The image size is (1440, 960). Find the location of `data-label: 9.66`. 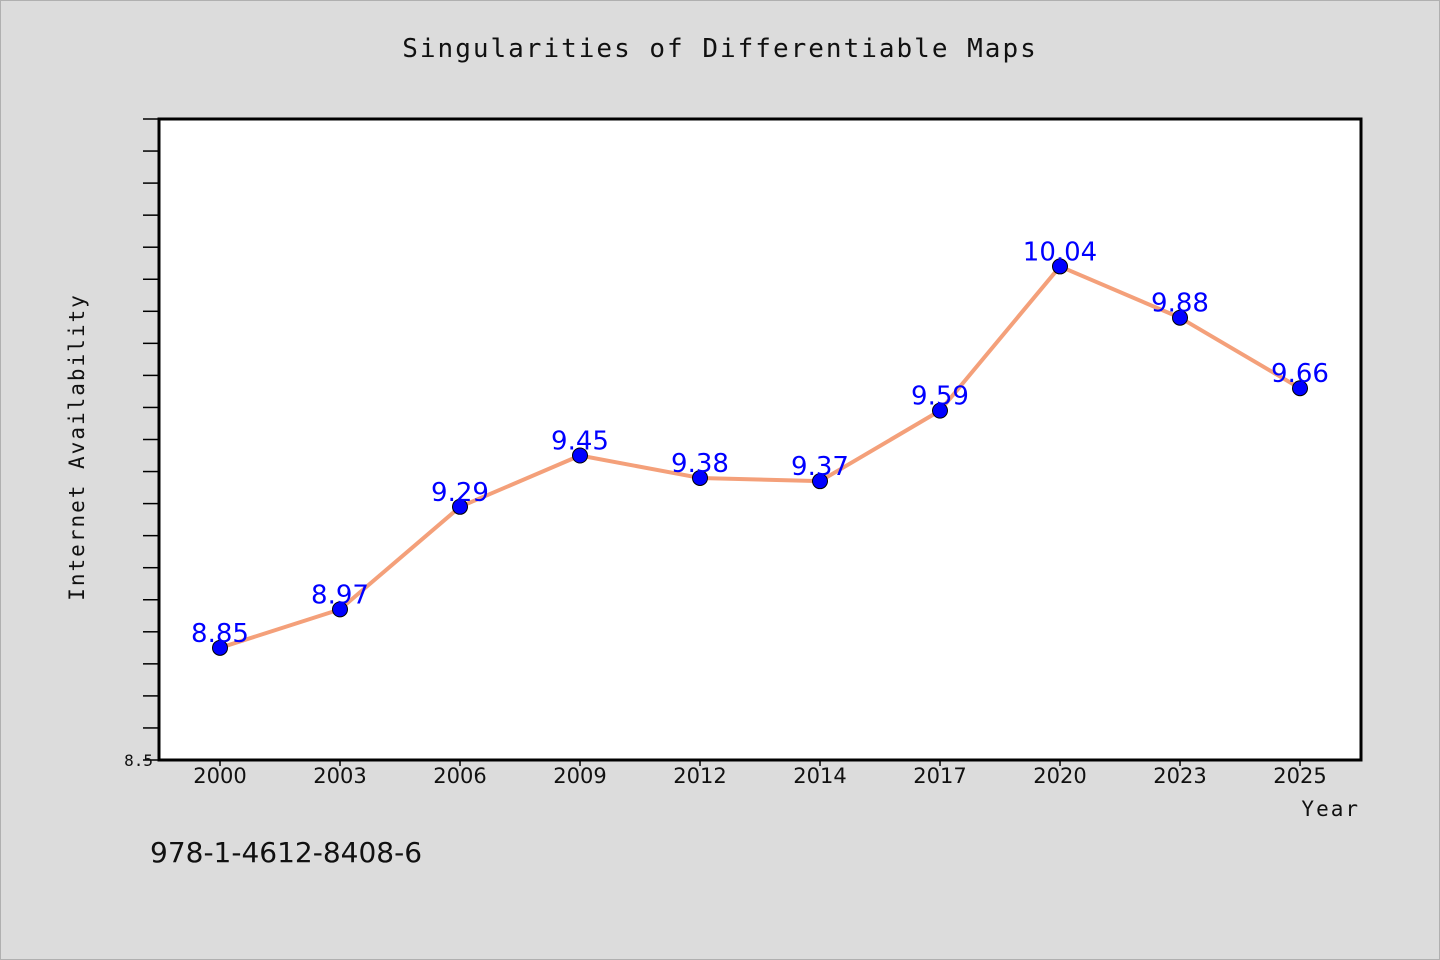

data-label: 9.66 is located at coordinates (1300, 374).